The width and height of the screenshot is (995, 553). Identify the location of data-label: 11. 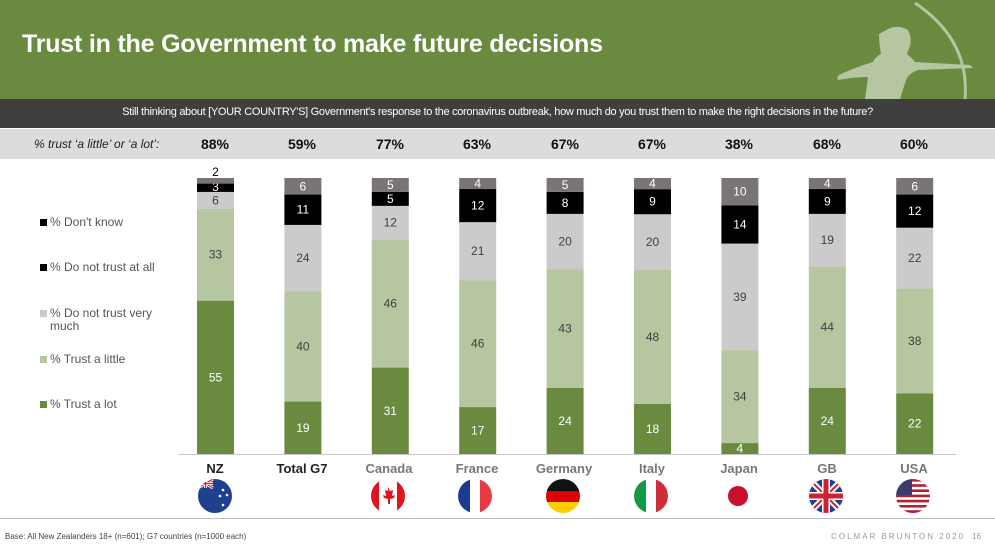
(303, 210).